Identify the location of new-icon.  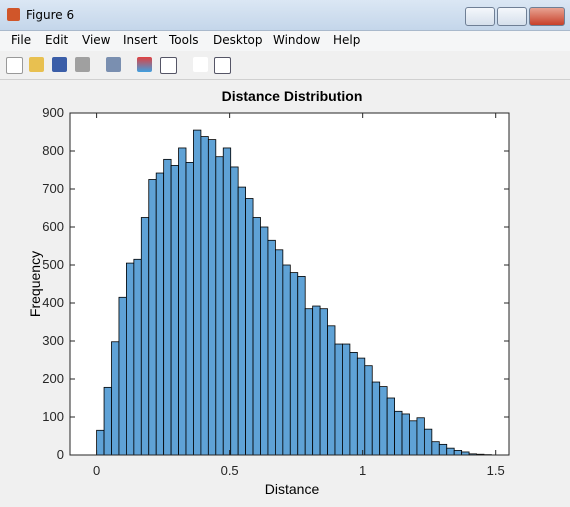
(14, 65).